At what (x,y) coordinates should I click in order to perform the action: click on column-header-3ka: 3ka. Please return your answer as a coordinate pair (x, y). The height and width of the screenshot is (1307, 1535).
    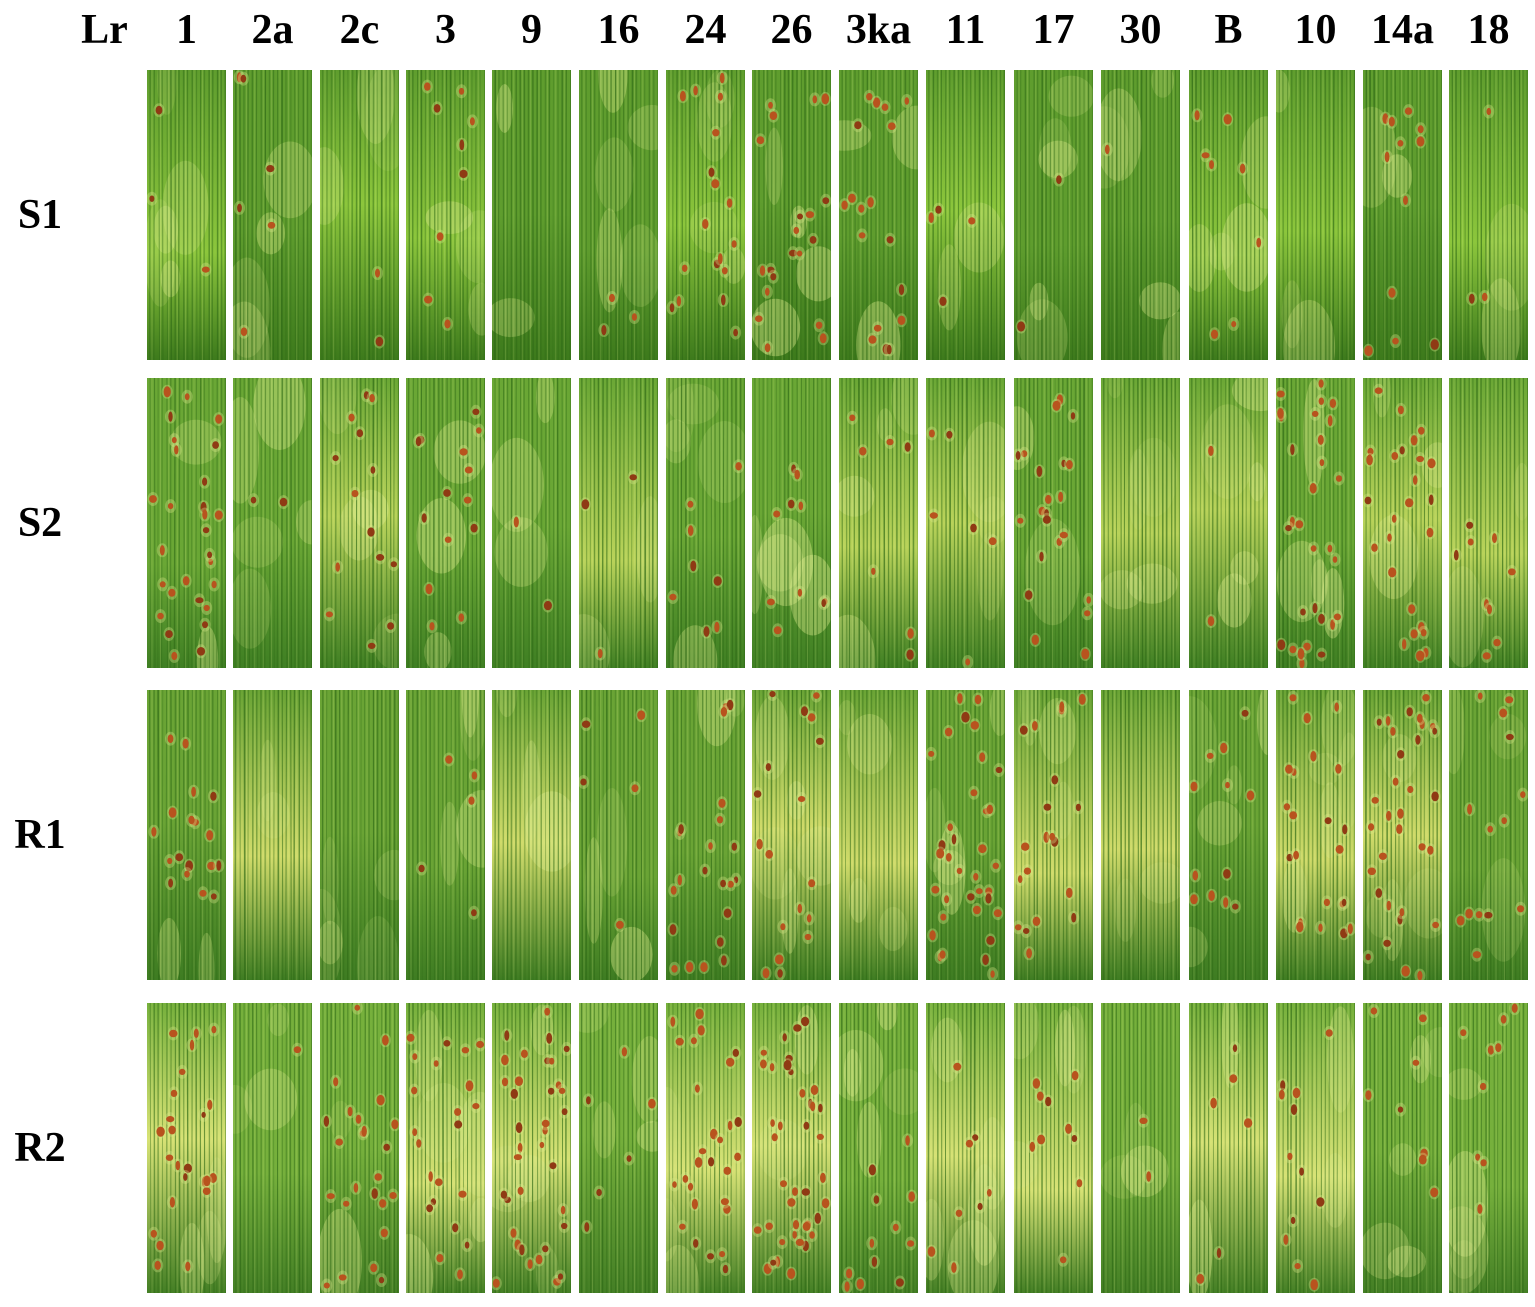
    Looking at the image, I should click on (878, 30).